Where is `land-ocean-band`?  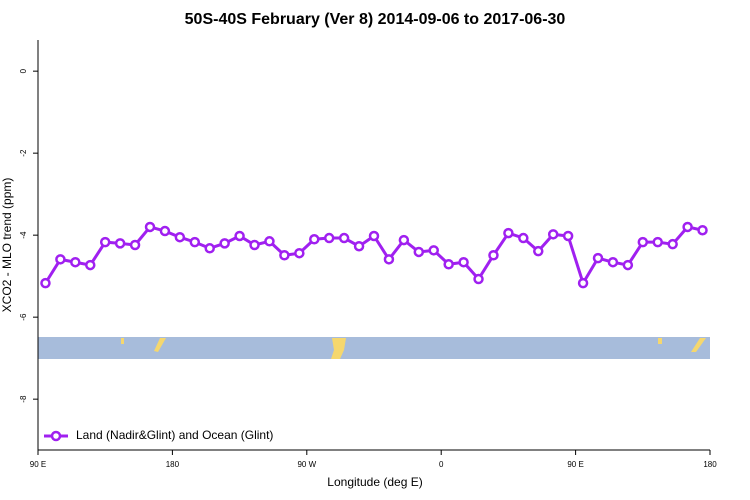
land-ocean-band is located at coordinates (374, 348).